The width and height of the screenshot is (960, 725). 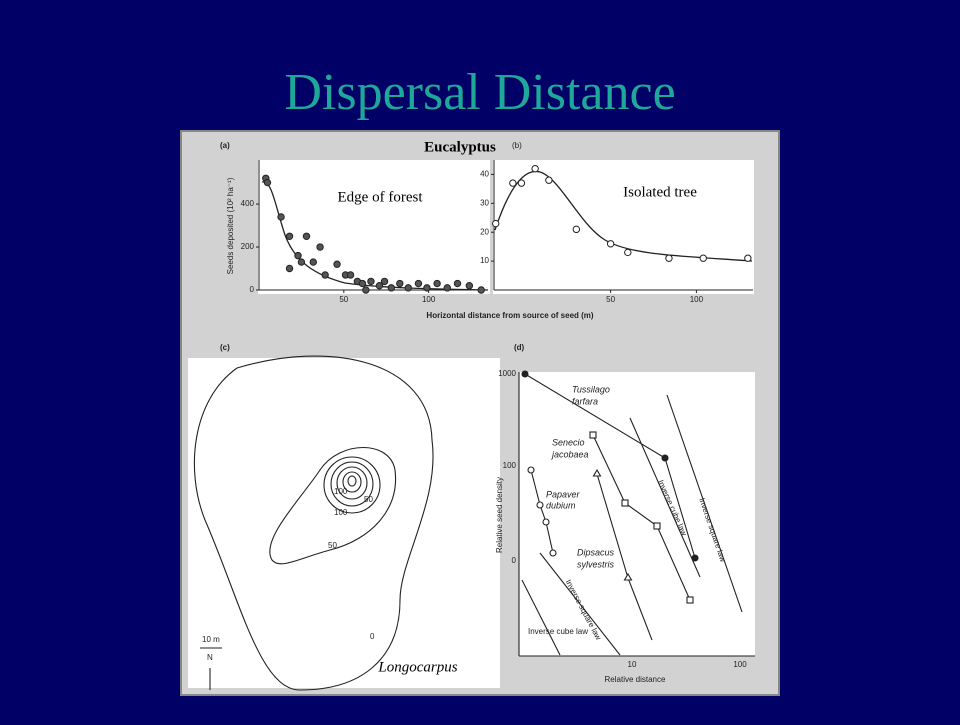 What do you see at coordinates (381, 197) in the screenshot?
I see `annotation: Edge of forest` at bounding box center [381, 197].